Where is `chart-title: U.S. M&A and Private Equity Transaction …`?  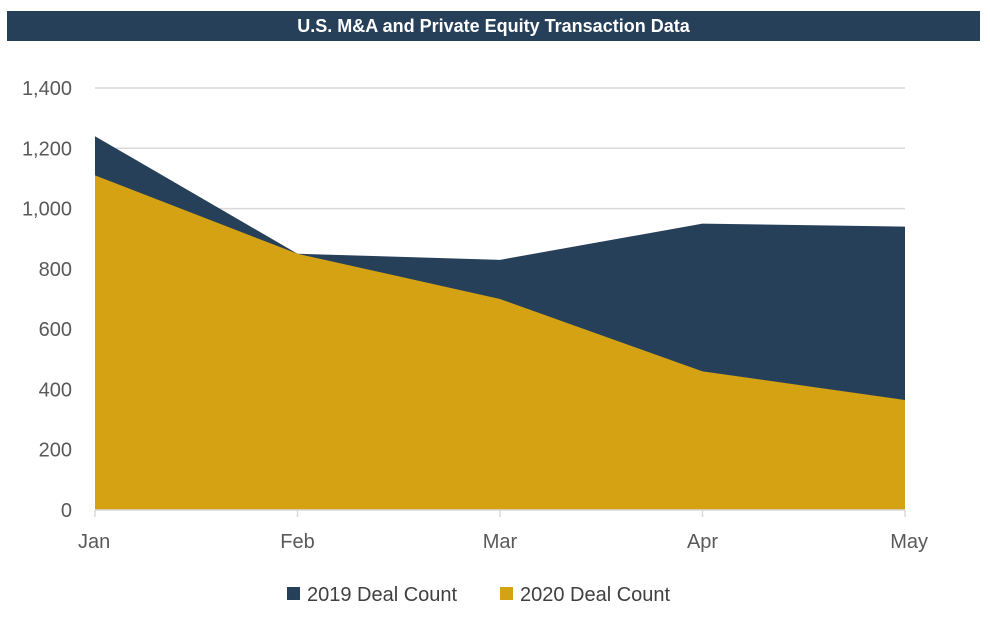
chart-title: U.S. M&A and Private Equity Transaction … is located at coordinates (493, 26).